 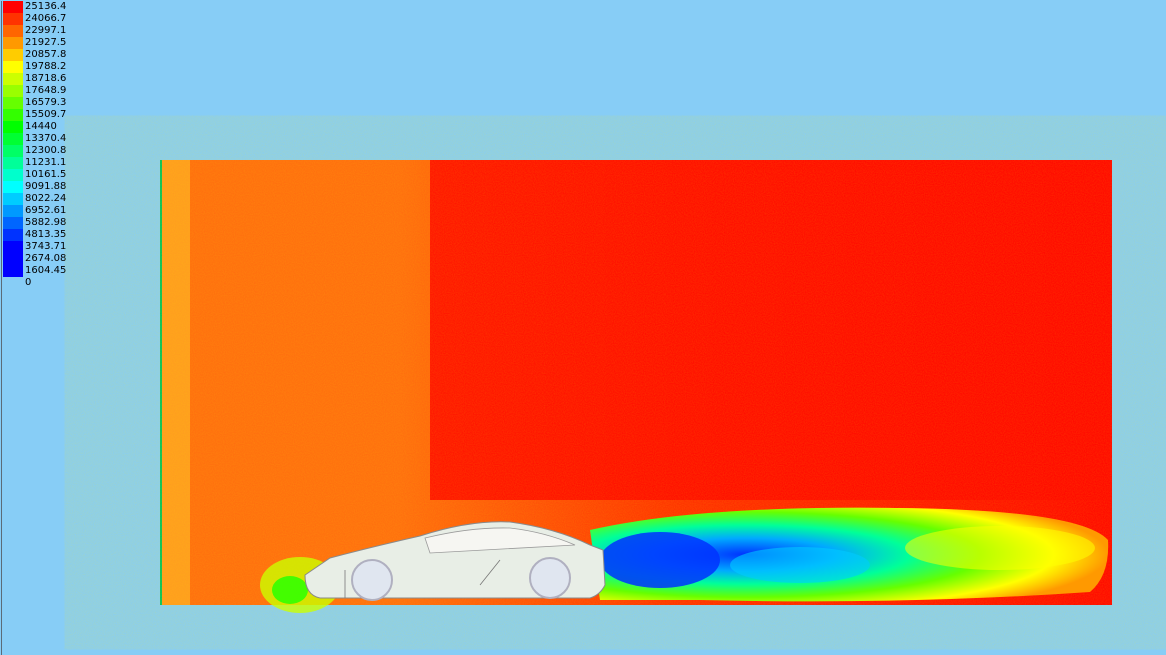 I want to click on legend-label: 17648.9, so click(x=46, y=90).